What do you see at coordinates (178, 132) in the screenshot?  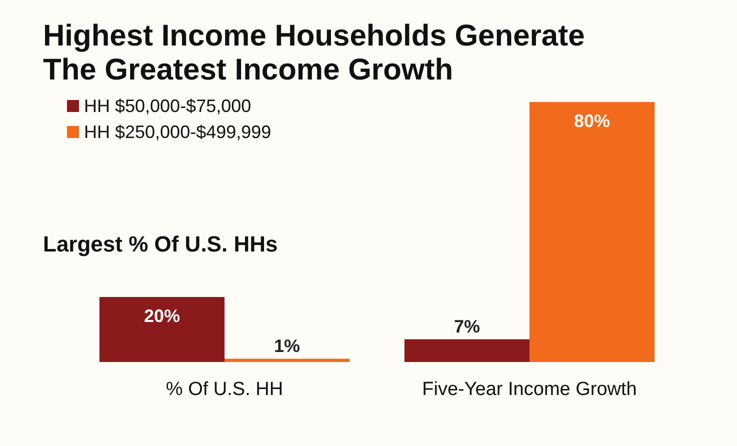 I see `legend-label: HH $250,000-$499,999` at bounding box center [178, 132].